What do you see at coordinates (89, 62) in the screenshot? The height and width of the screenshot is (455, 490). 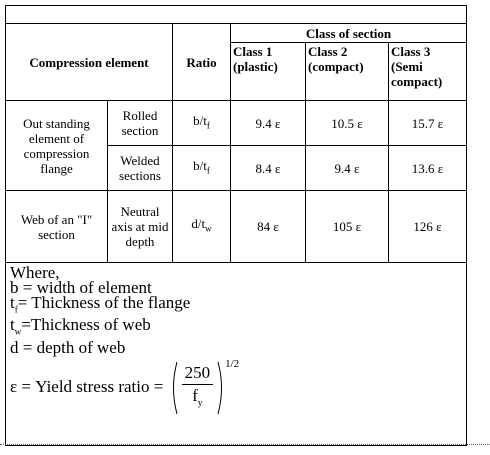 I see `header-cell: Compression element` at bounding box center [89, 62].